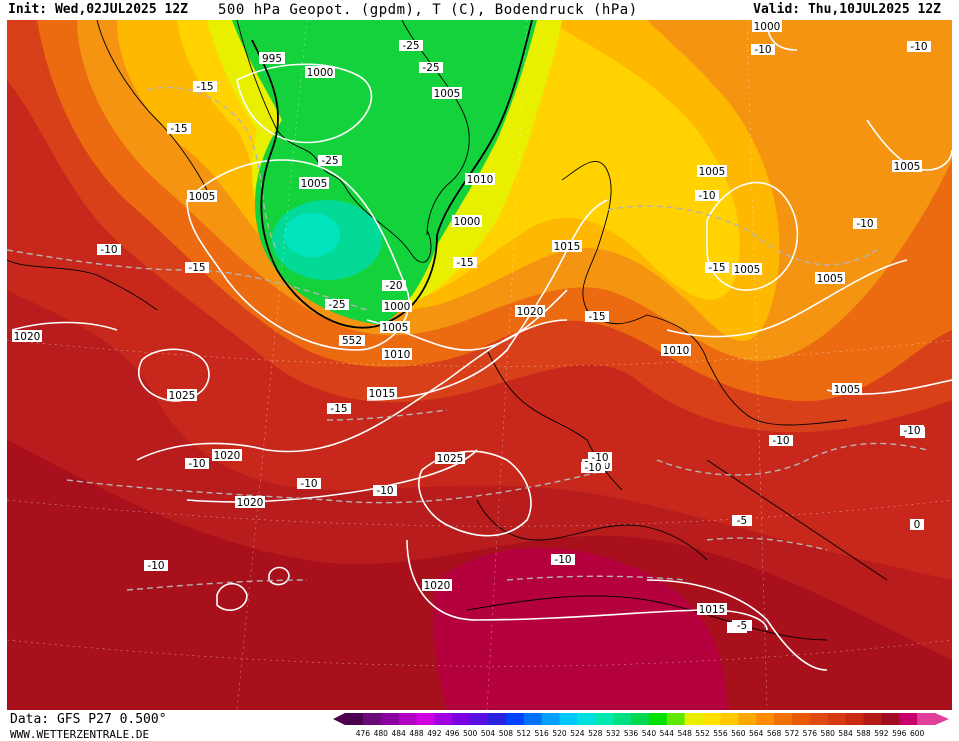 The height and width of the screenshot is (741, 959). I want to click on scale-tick-label: 524, so click(577, 733).